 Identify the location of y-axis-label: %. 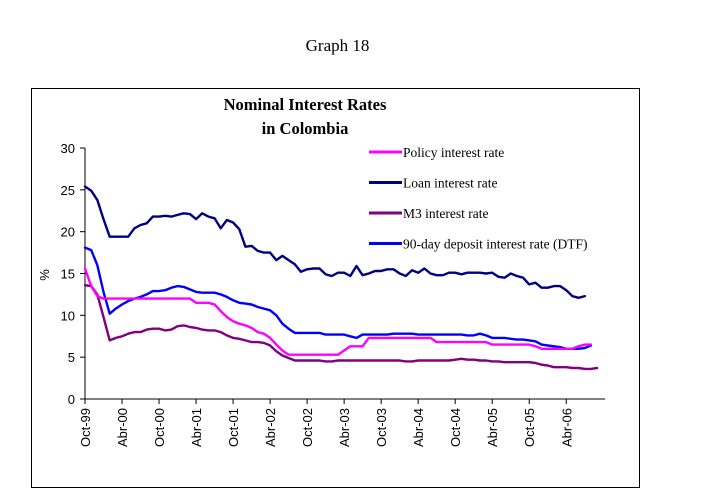
(44, 275).